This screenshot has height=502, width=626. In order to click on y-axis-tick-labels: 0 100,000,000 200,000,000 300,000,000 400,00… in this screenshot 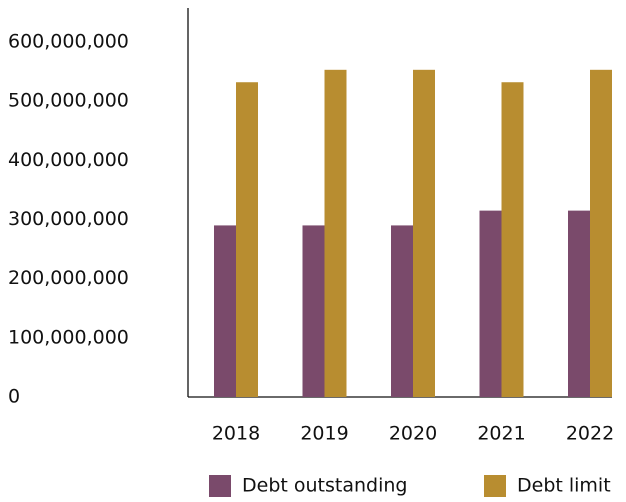, I will do `click(68, 219)`.